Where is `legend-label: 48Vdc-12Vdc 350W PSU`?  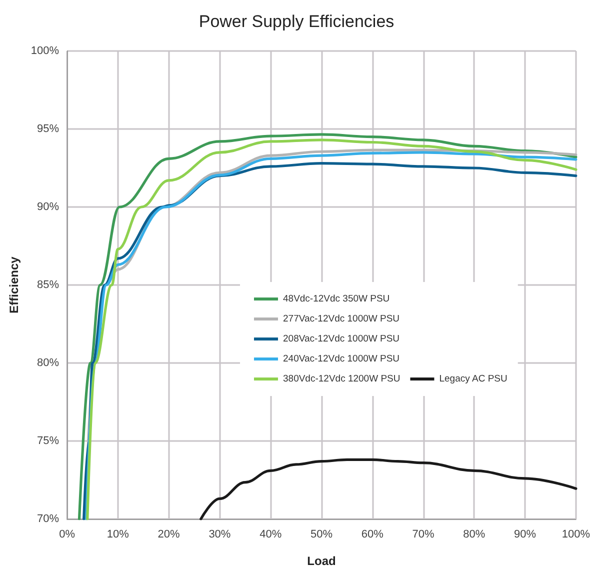 legend-label: 48Vdc-12Vdc 350W PSU is located at coordinates (336, 299).